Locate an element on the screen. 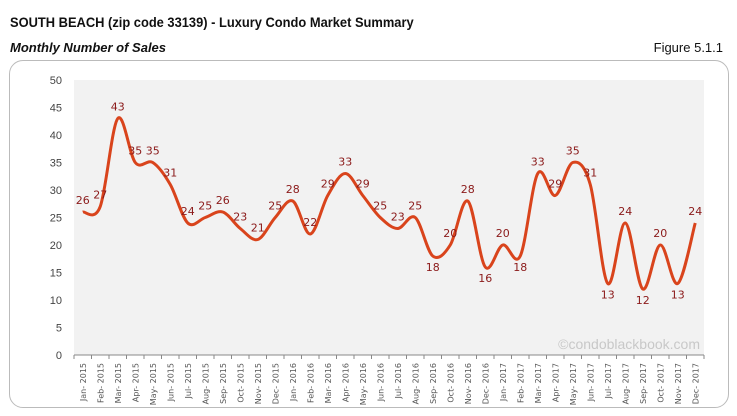 Image resolution: width=737 pixels, height=416 pixels. x-tick-label: Mar- 2016 is located at coordinates (328, 383).